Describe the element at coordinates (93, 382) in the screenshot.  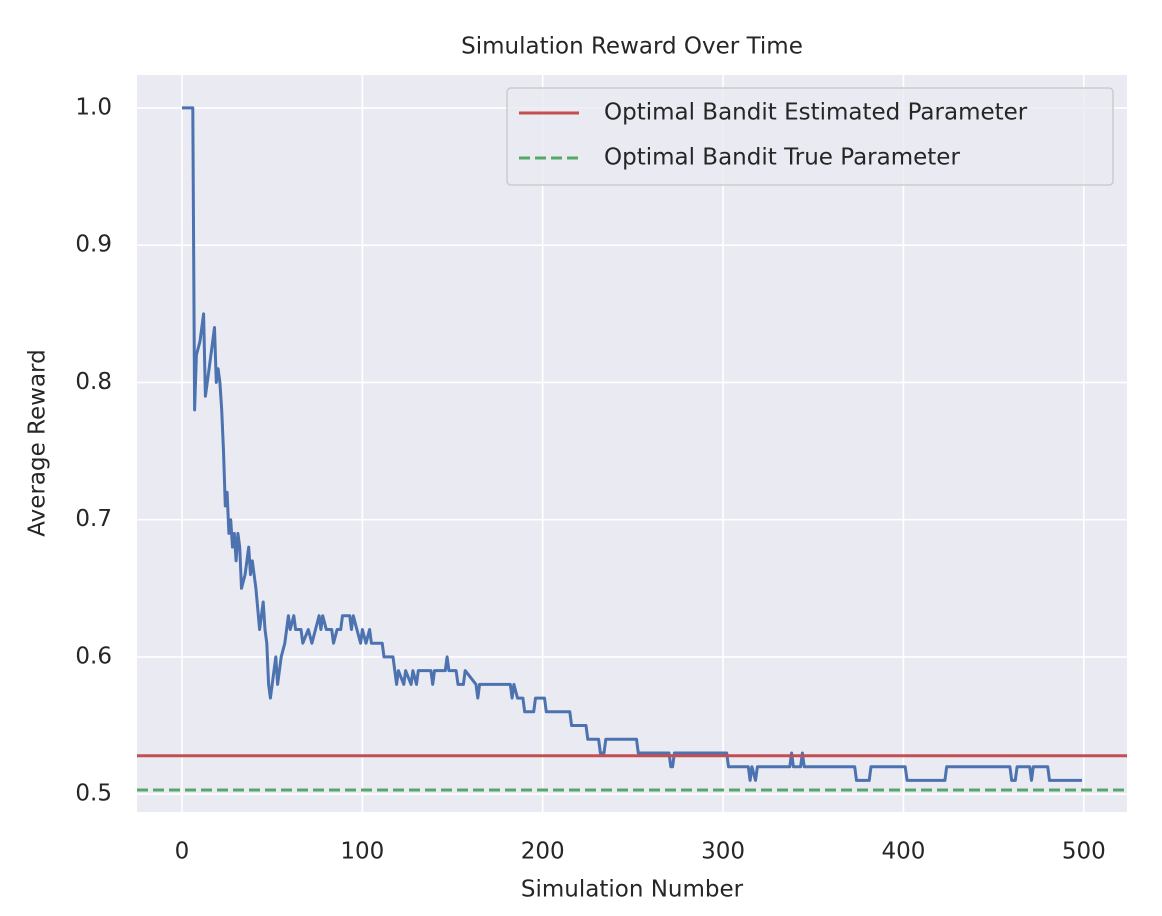
I see `y-tick-label: 0.8` at that location.